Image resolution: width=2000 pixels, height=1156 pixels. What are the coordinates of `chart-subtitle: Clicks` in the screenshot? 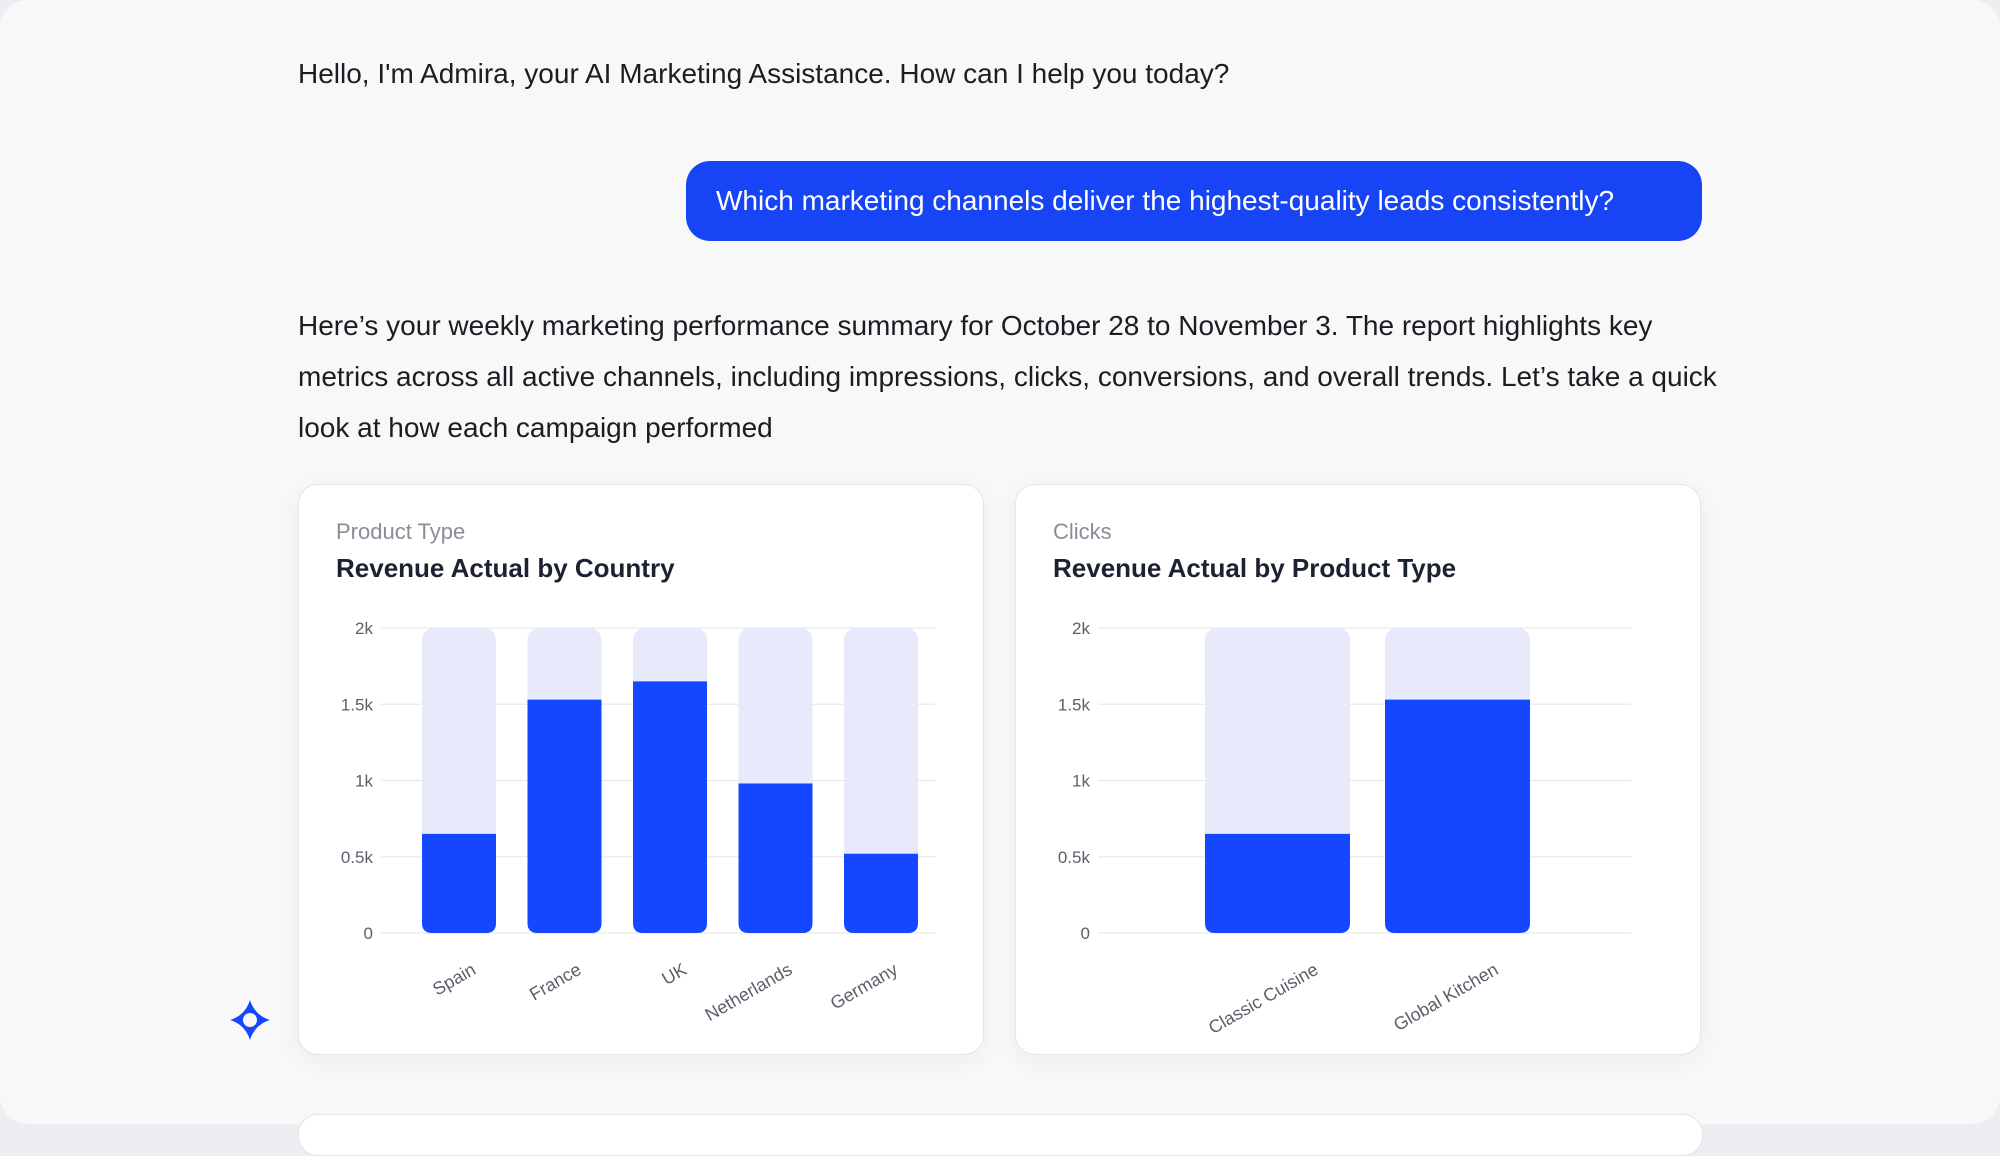 It's located at (1082, 531).